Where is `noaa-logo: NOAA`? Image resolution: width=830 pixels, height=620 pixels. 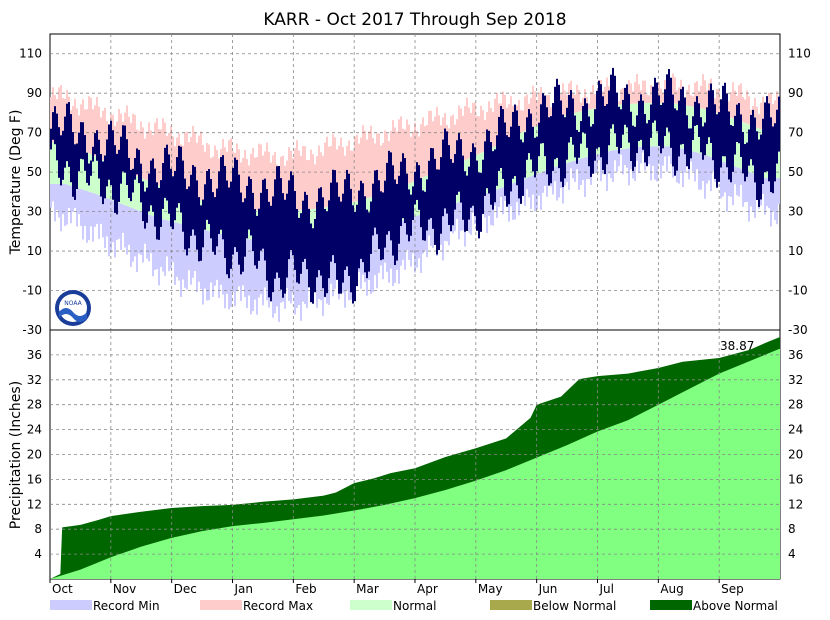 noaa-logo: NOAA is located at coordinates (73, 308).